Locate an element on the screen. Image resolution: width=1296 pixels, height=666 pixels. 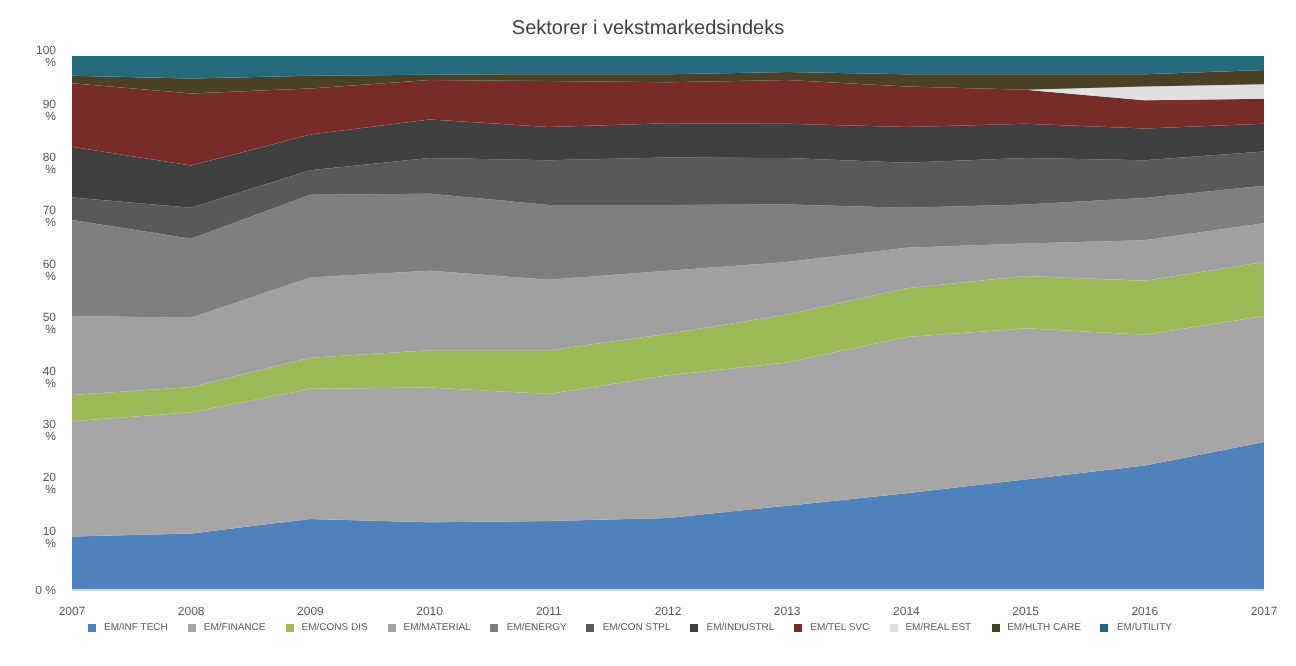
chart-title: Sektorer i vekstmarkedsindeks is located at coordinates (648, 30).